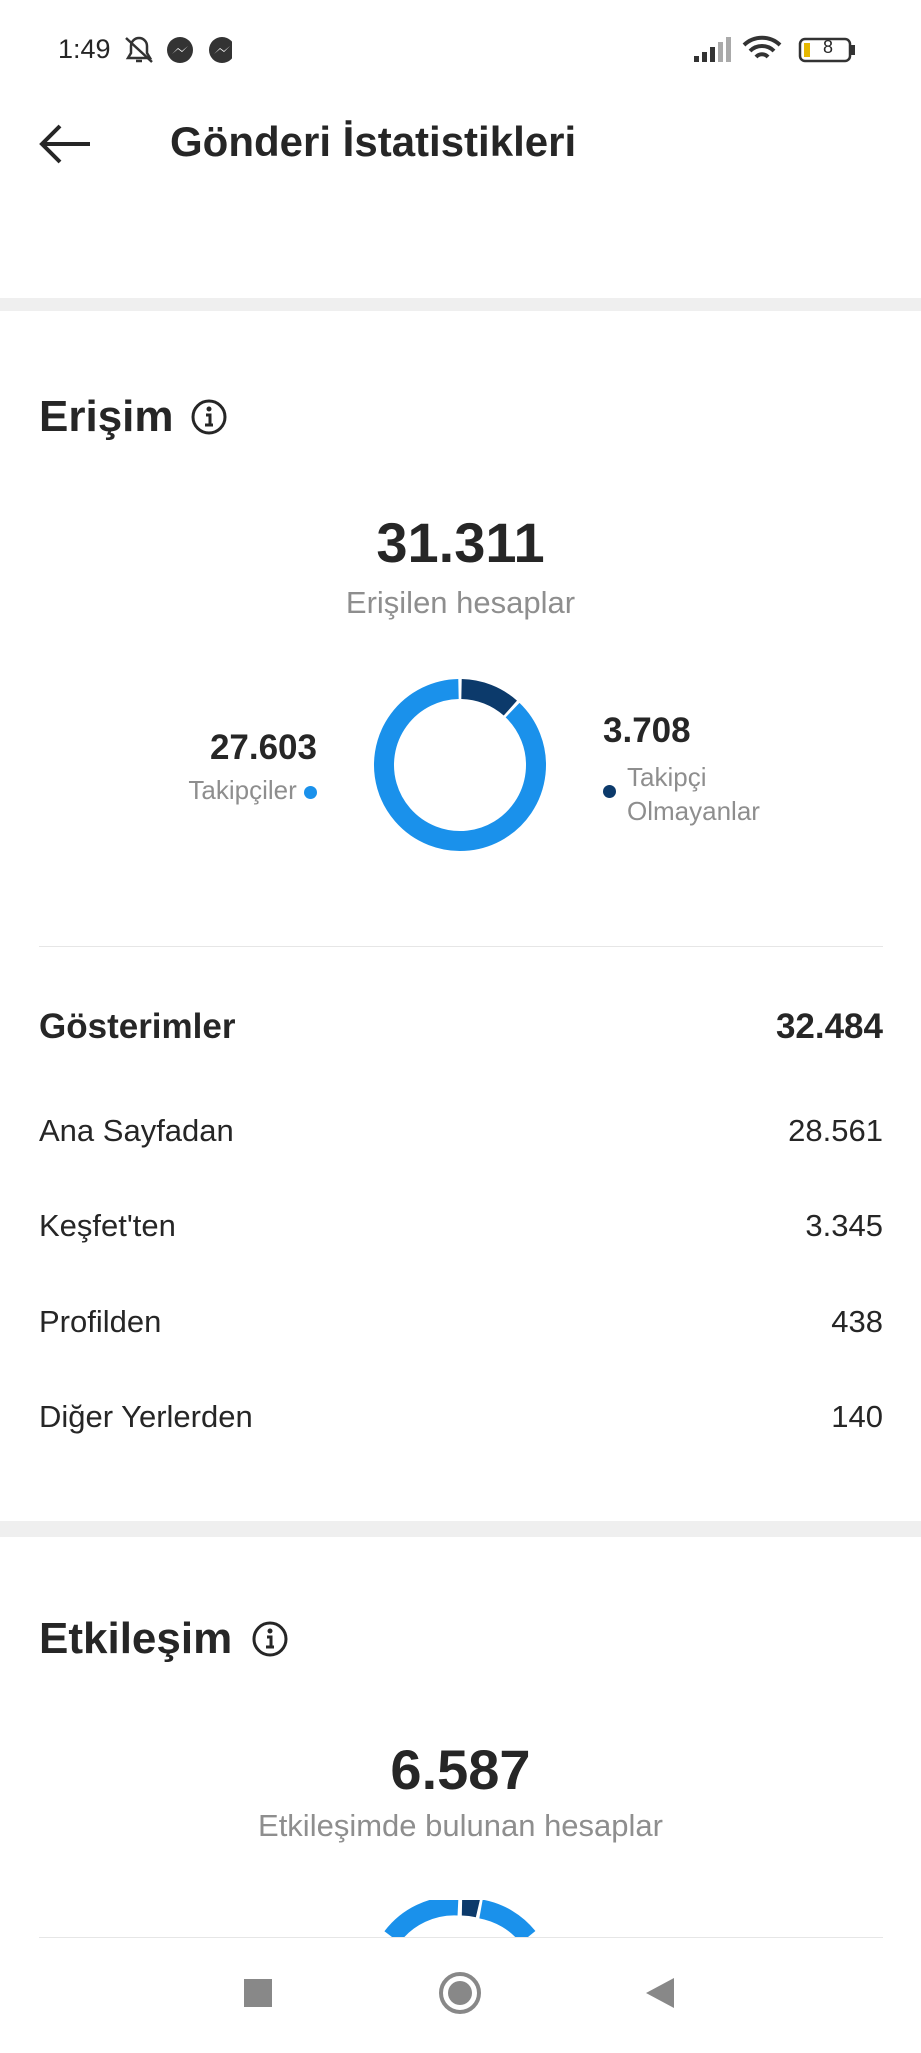 This screenshot has width=921, height=2053. What do you see at coordinates (84, 49) in the screenshot?
I see `status-time: 1:49` at bounding box center [84, 49].